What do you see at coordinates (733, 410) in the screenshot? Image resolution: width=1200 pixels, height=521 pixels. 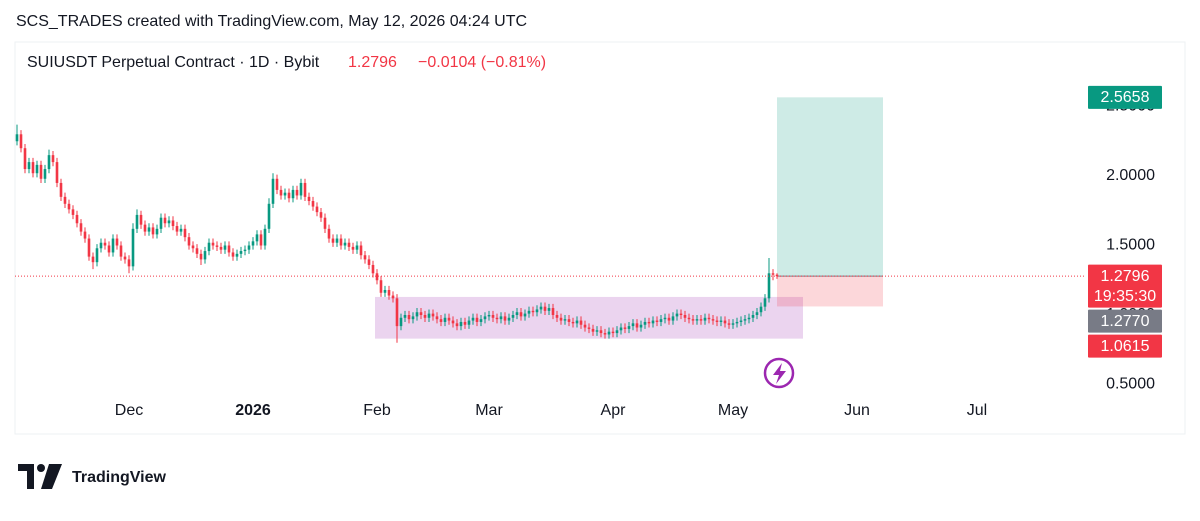 I see `x-tick-label: May` at bounding box center [733, 410].